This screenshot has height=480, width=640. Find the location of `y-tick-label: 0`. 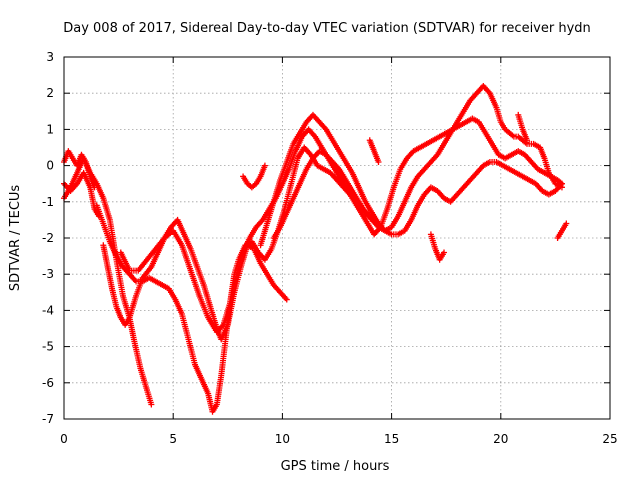

y-tick-label: 0 is located at coordinates (50, 166).